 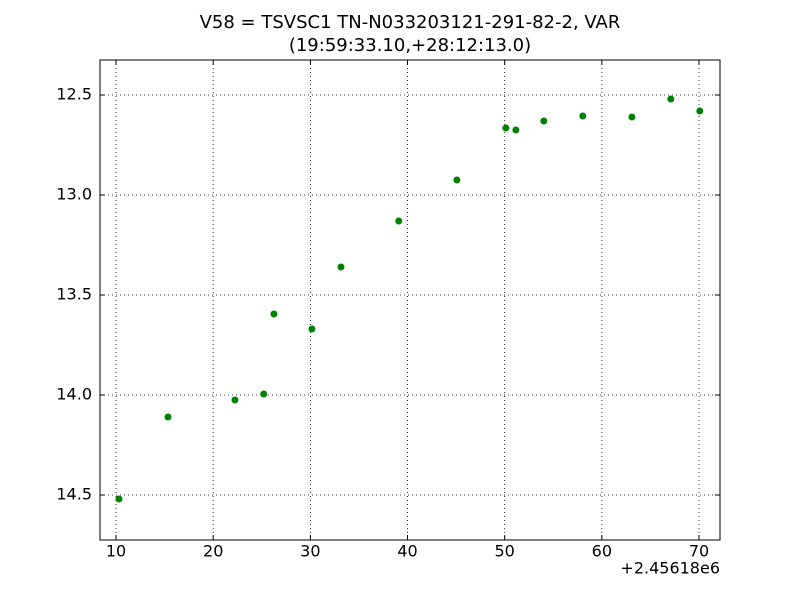 What do you see at coordinates (74, 394) in the screenshot?
I see `y-tick-label: 14.0` at bounding box center [74, 394].